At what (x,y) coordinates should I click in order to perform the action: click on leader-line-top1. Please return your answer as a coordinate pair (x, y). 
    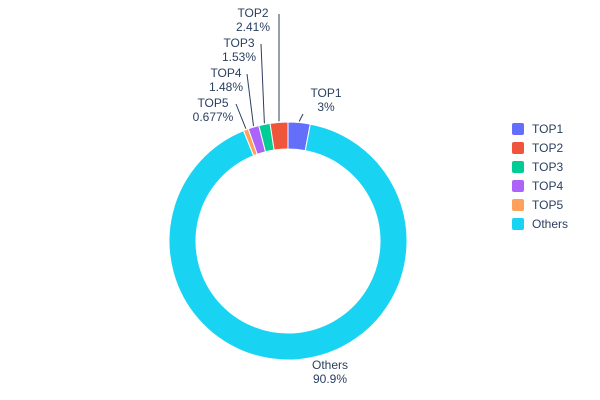
    Looking at the image, I should click on (301, 117).